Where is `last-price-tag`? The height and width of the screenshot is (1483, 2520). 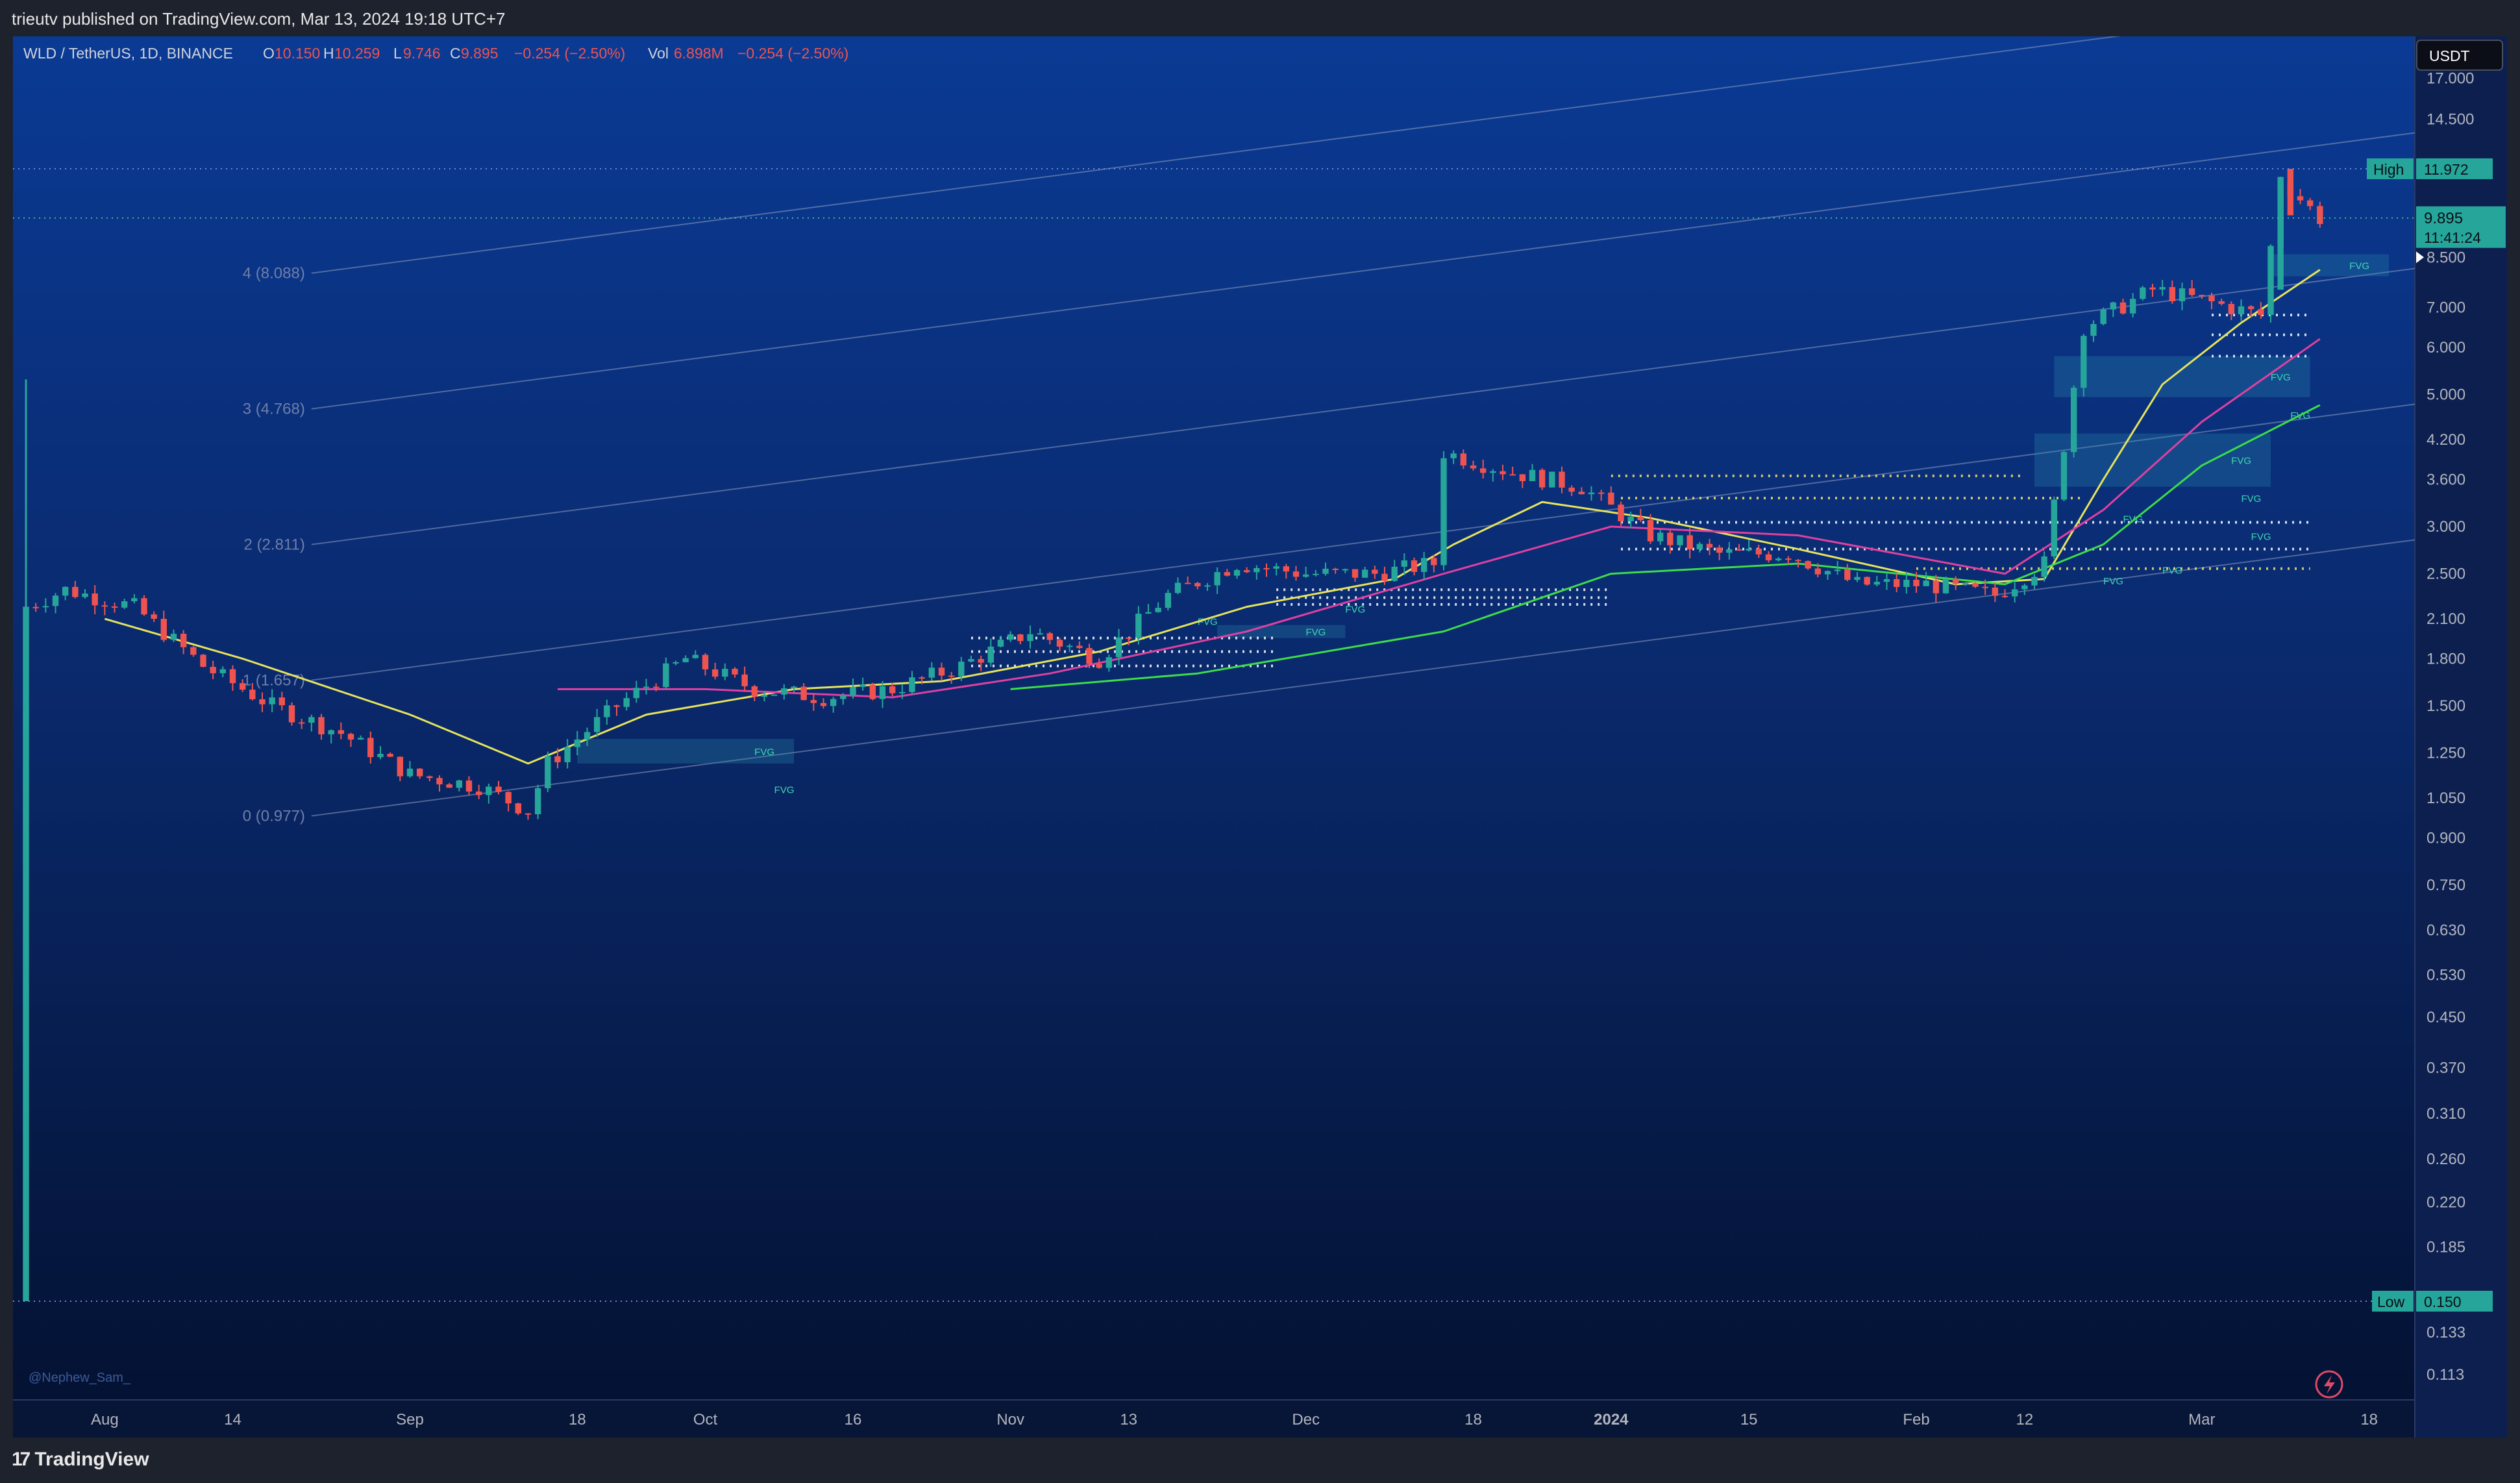 last-price-tag is located at coordinates (2461, 227).